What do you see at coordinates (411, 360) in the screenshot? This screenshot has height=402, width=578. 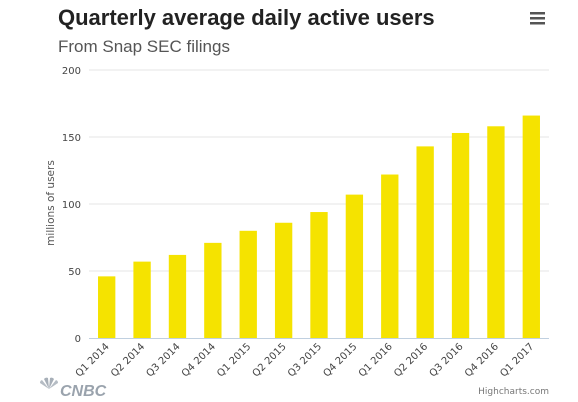 I see `x-tick-label: Q2 2016` at bounding box center [411, 360].